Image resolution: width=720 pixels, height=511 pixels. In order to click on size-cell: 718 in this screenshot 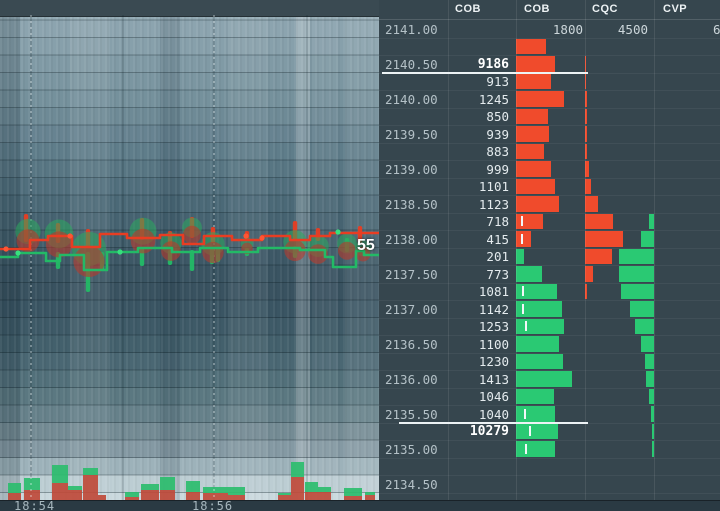, I will do `click(497, 221)`.